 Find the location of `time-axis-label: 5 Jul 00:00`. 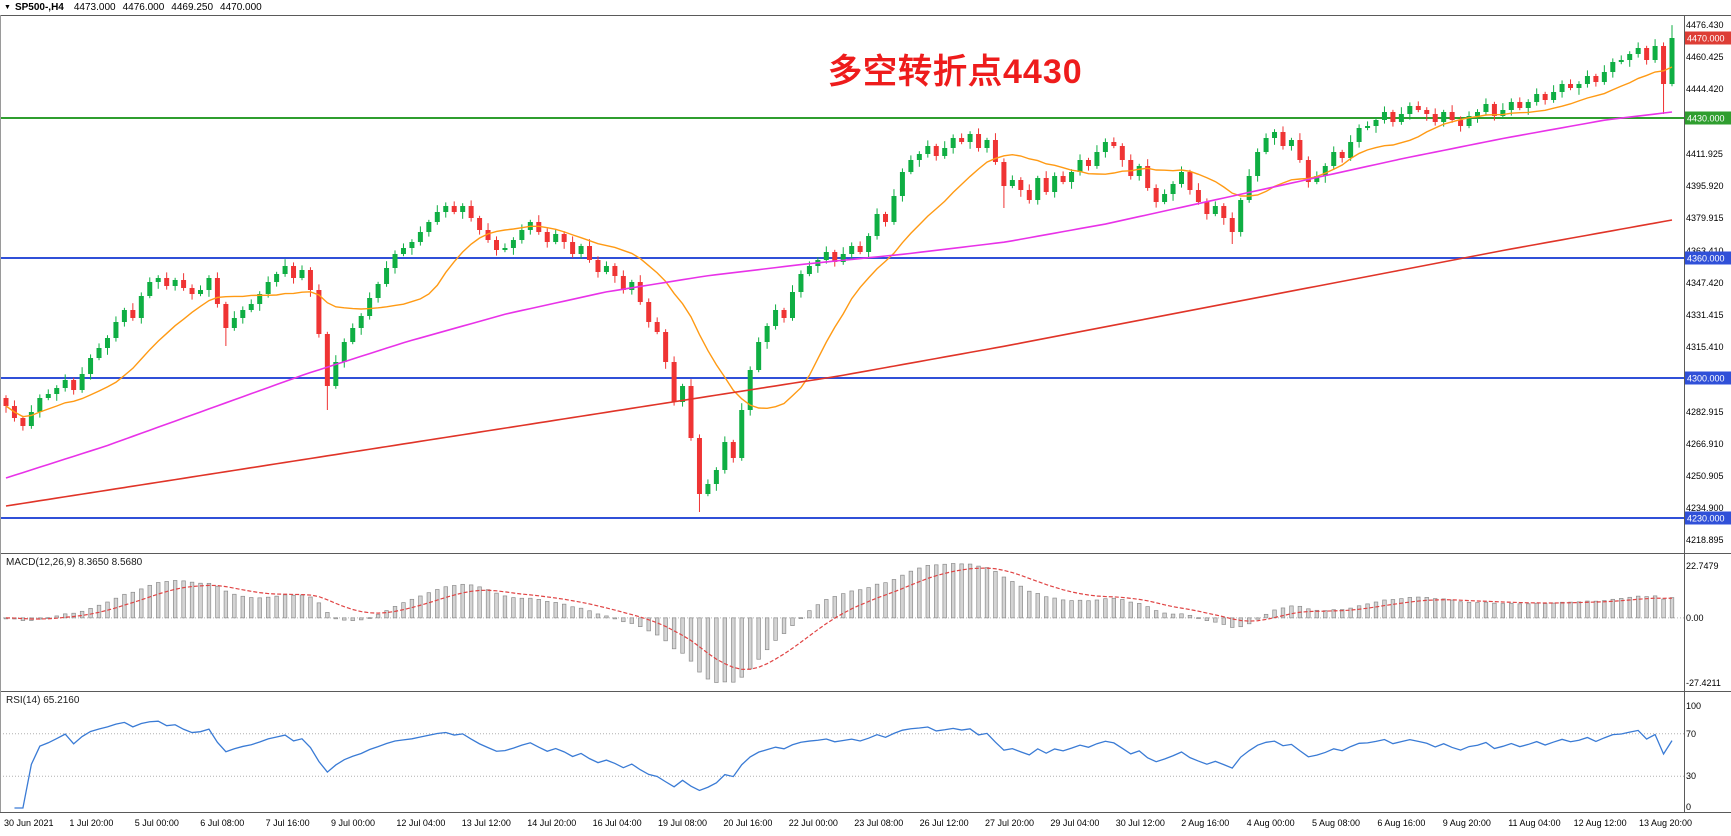

time-axis-label: 5 Jul 00:00 is located at coordinates (157, 823).